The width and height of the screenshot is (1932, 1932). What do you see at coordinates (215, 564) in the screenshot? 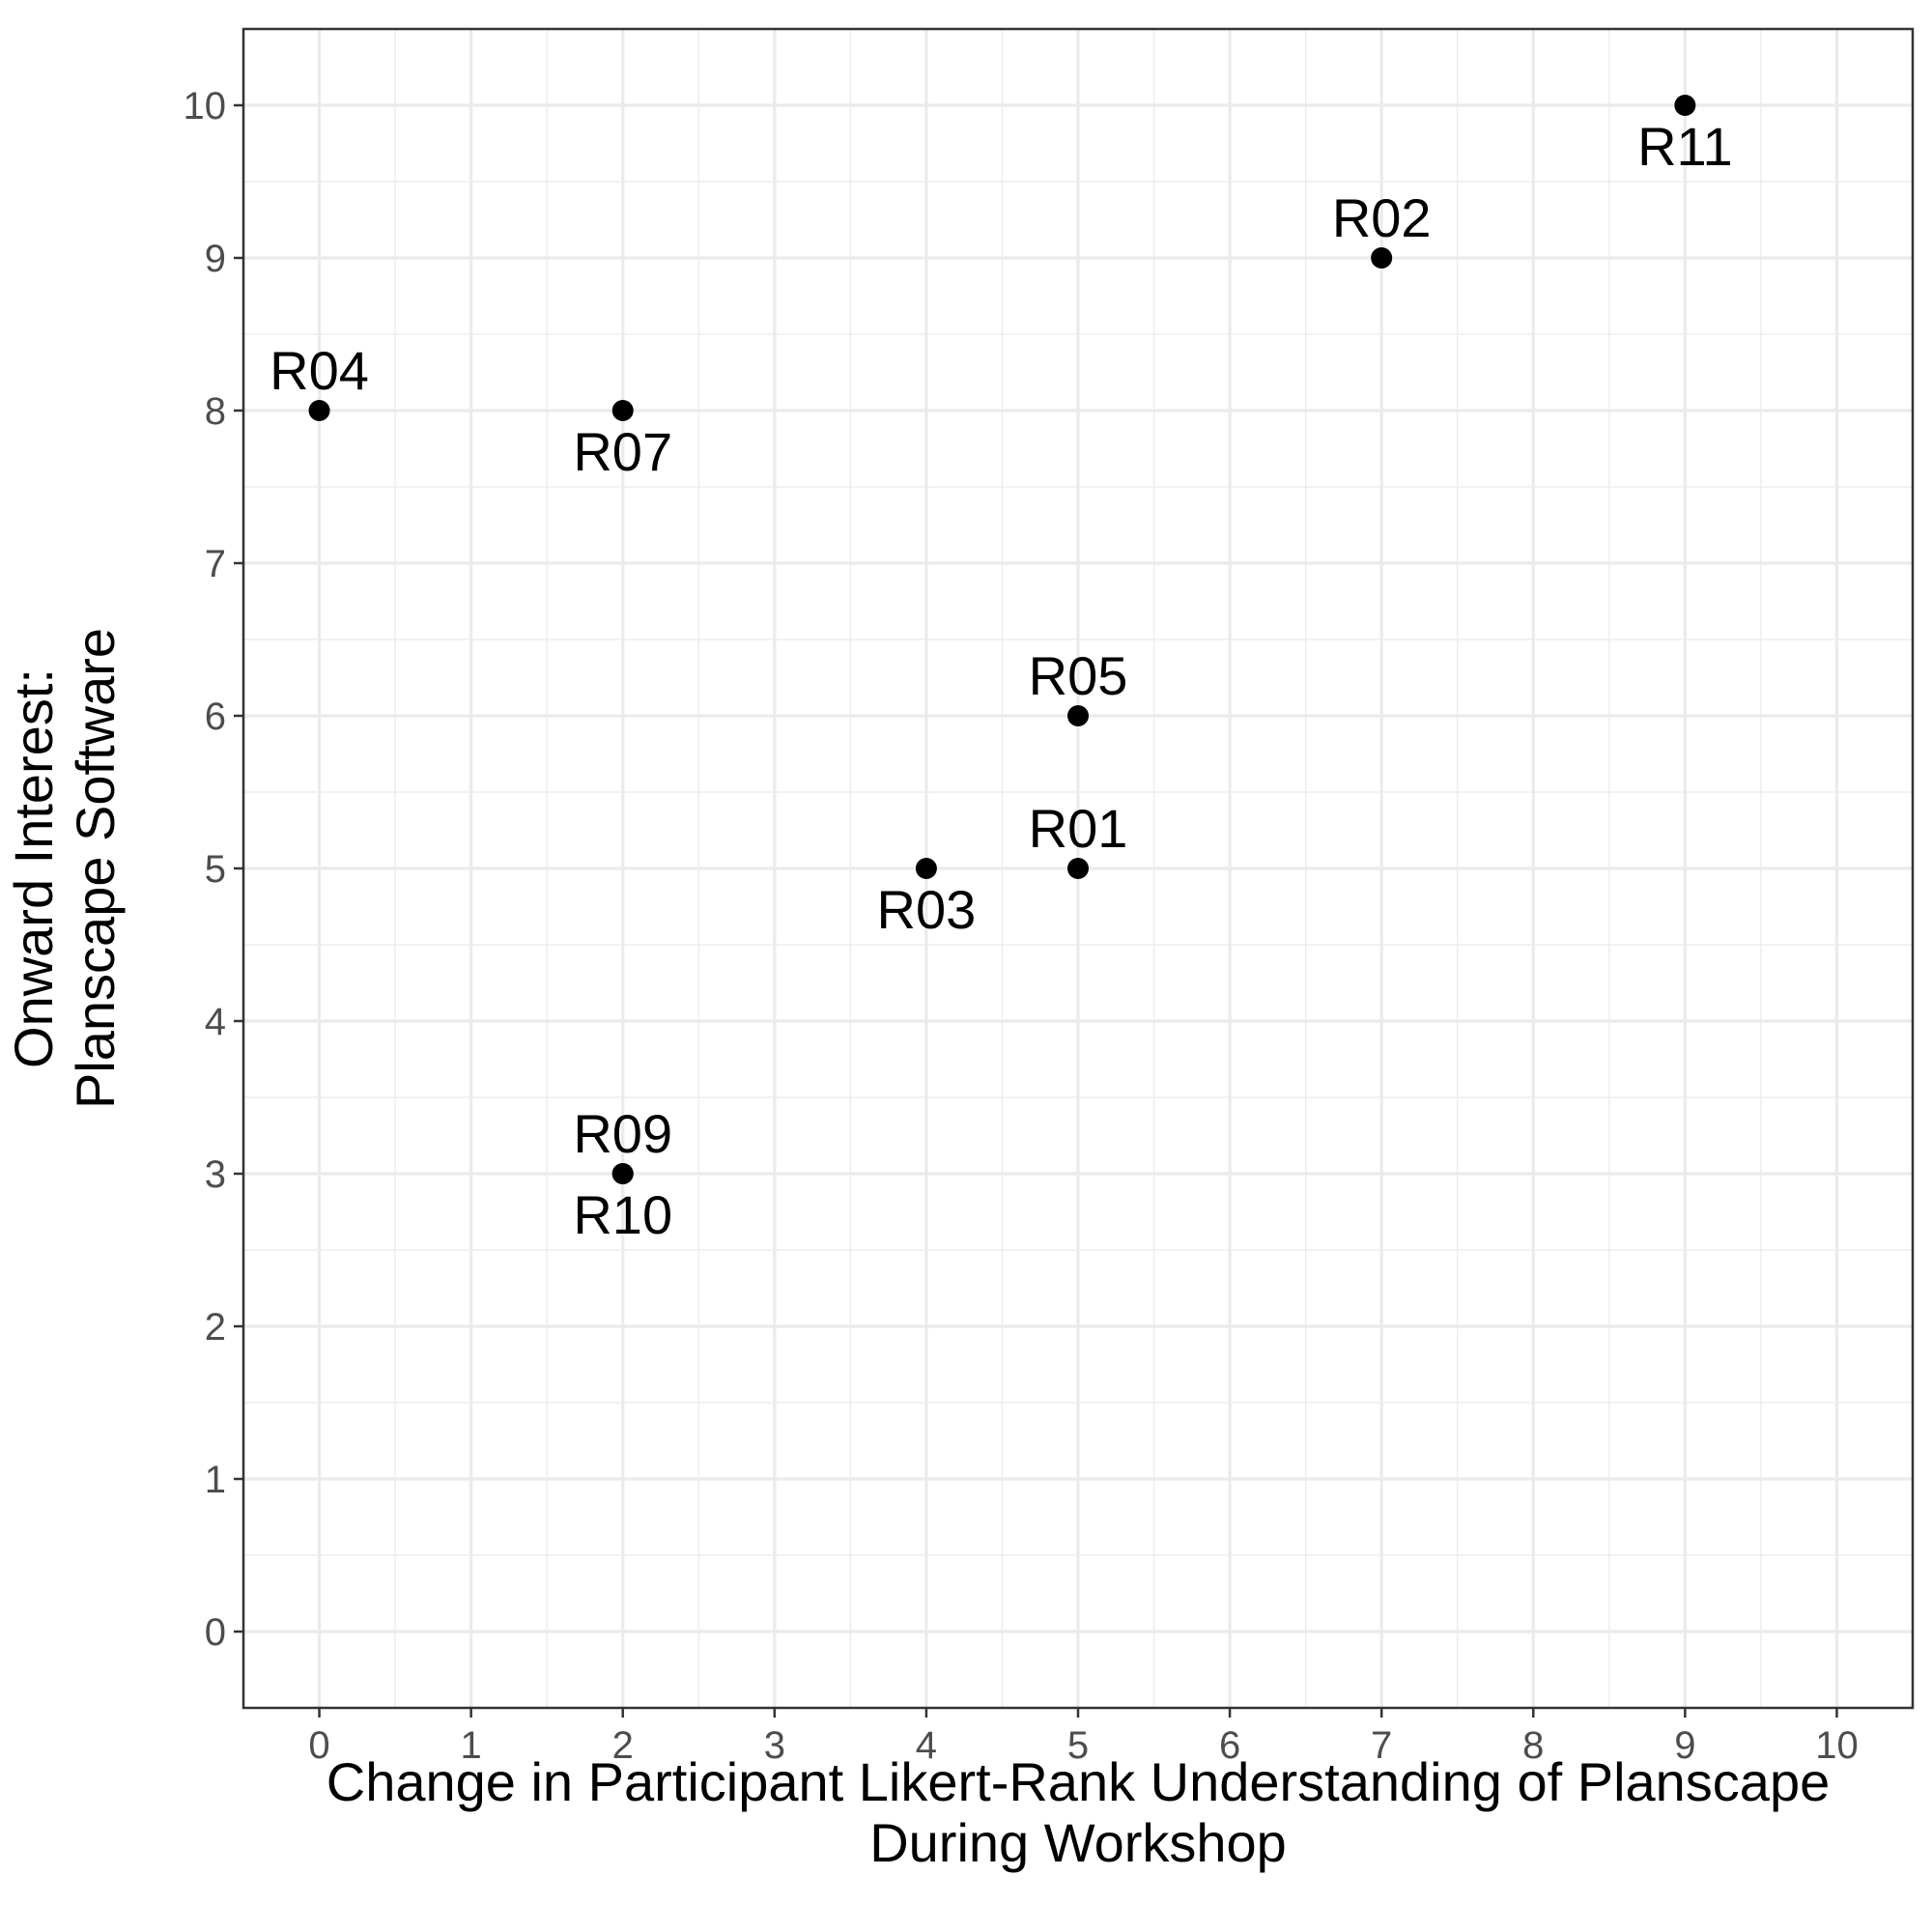
I see `y-tick-label: 7` at bounding box center [215, 564].